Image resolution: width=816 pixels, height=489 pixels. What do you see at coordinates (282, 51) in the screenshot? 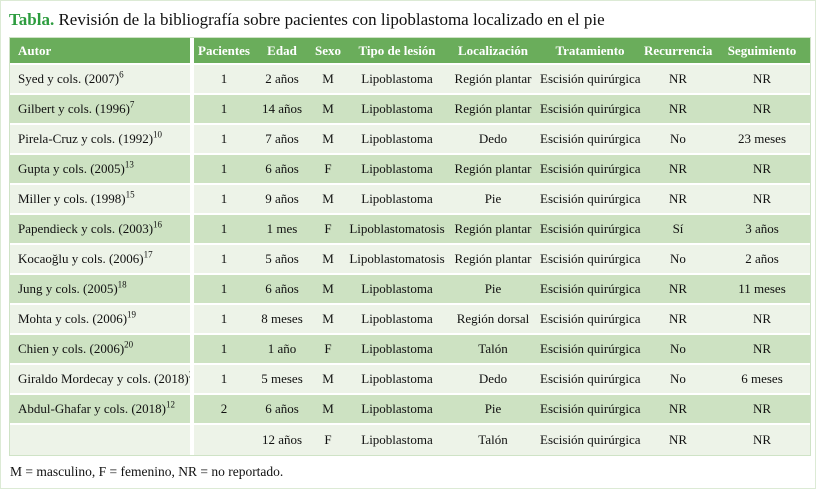
I see `header-age: Edad` at bounding box center [282, 51].